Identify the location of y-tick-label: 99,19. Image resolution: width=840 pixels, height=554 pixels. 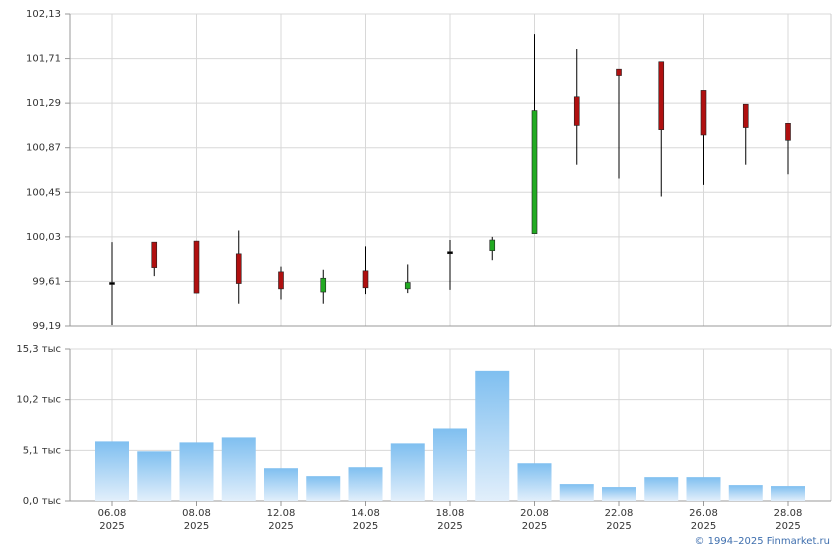
(46, 326).